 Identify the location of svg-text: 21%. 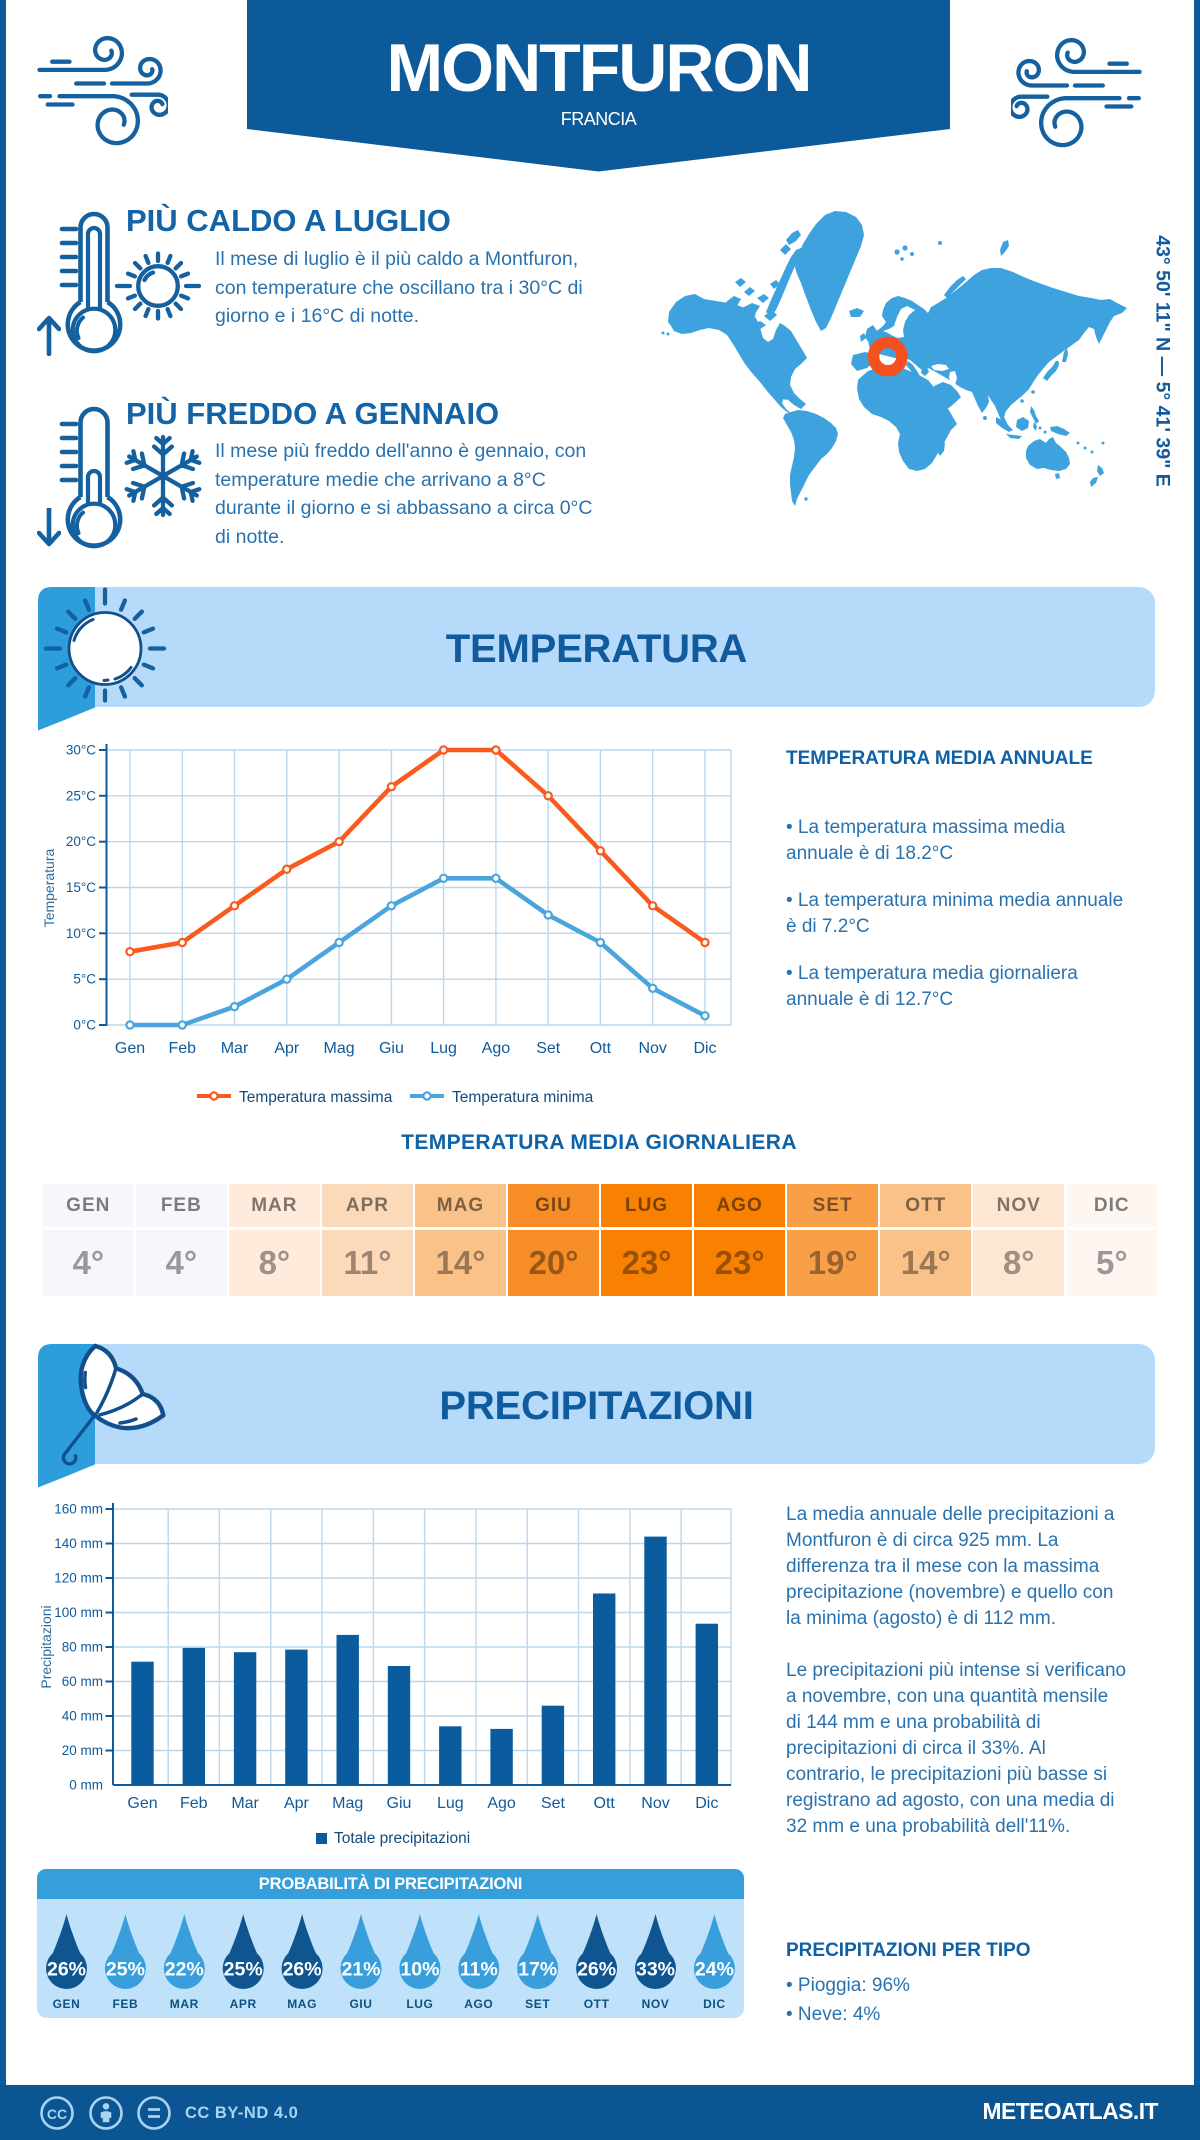
(360, 1970).